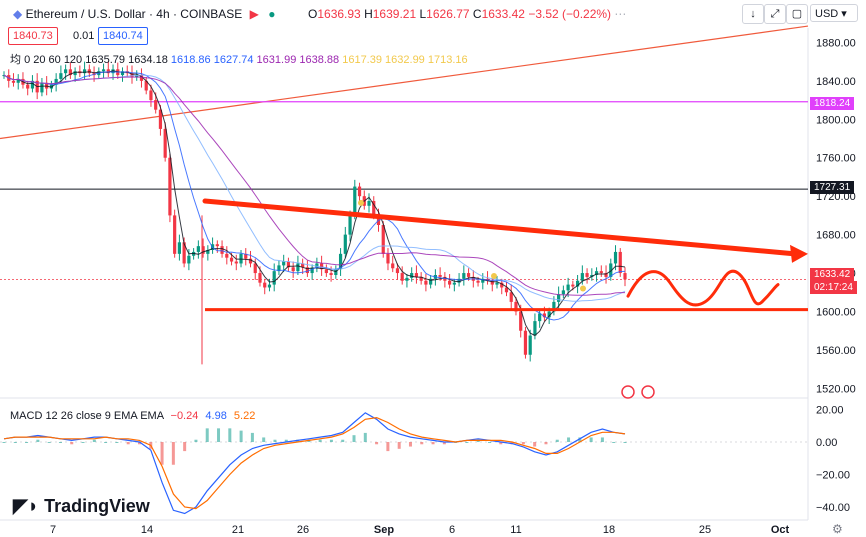  Describe the element at coordinates (232, 60) in the screenshot. I see `ma-value: 1627.74` at that location.